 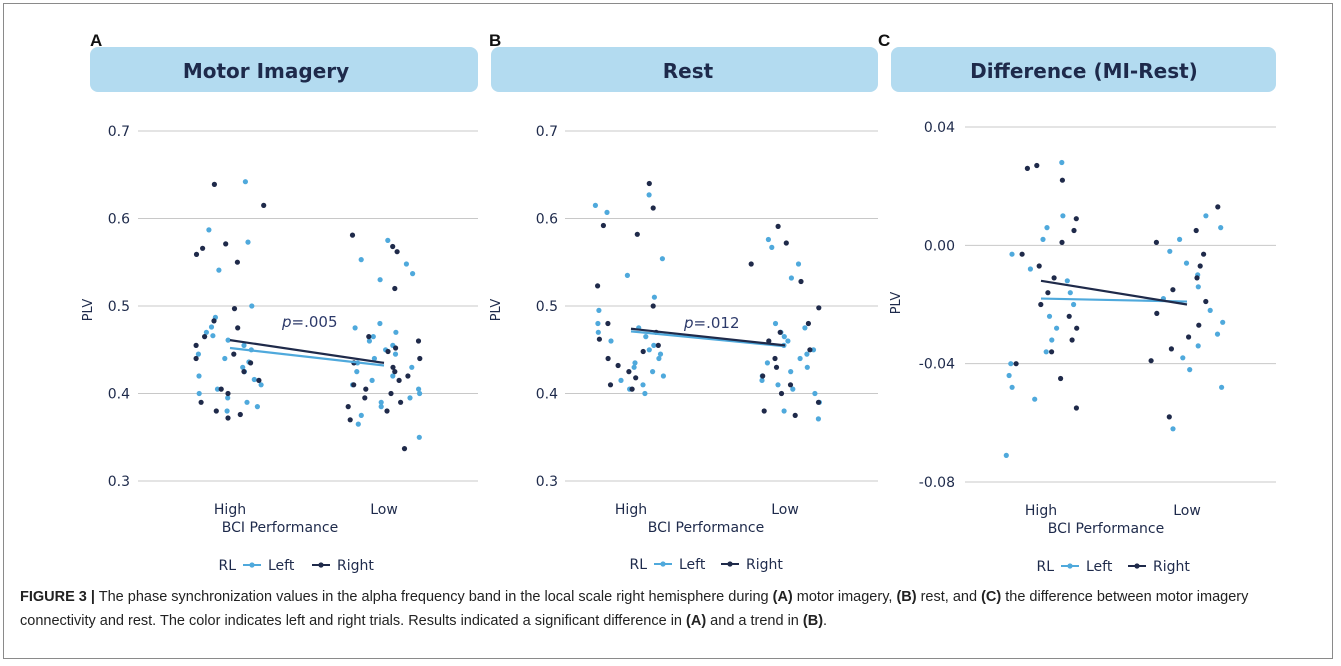 What do you see at coordinates (688, 71) in the screenshot?
I see `panel-title: Rest` at bounding box center [688, 71].